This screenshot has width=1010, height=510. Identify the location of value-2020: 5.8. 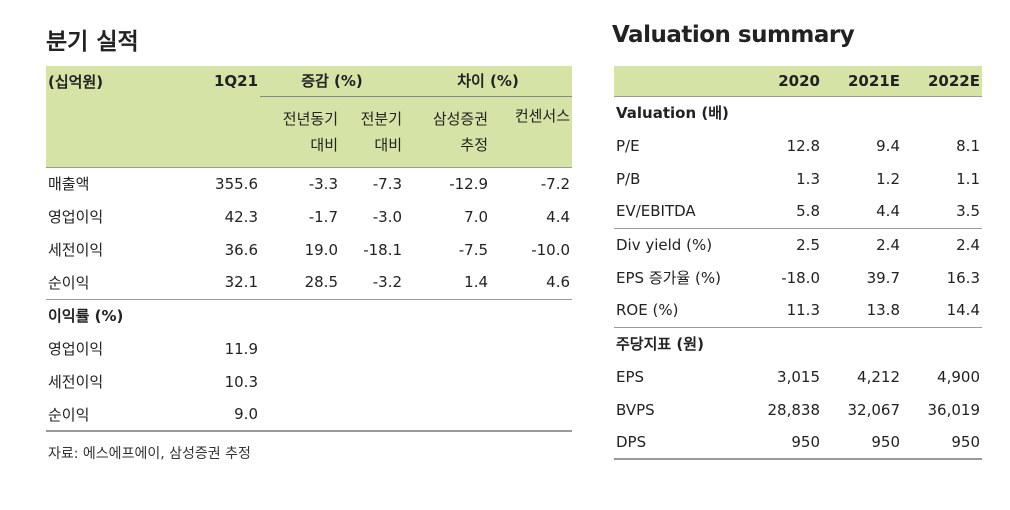
(808, 211).